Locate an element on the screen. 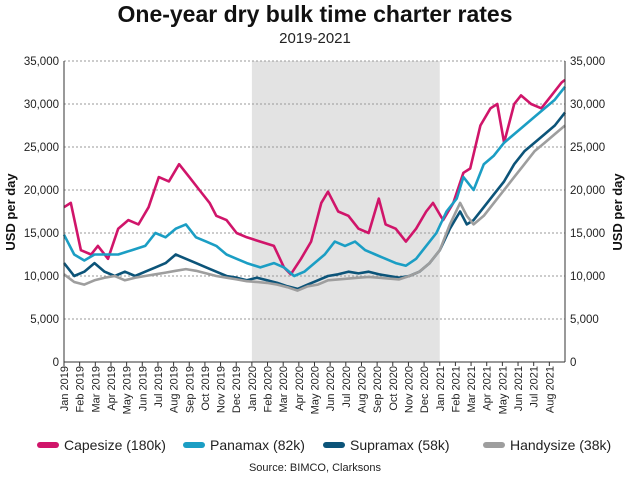  x-tick-label: Sep 2020 is located at coordinates (378, 389).